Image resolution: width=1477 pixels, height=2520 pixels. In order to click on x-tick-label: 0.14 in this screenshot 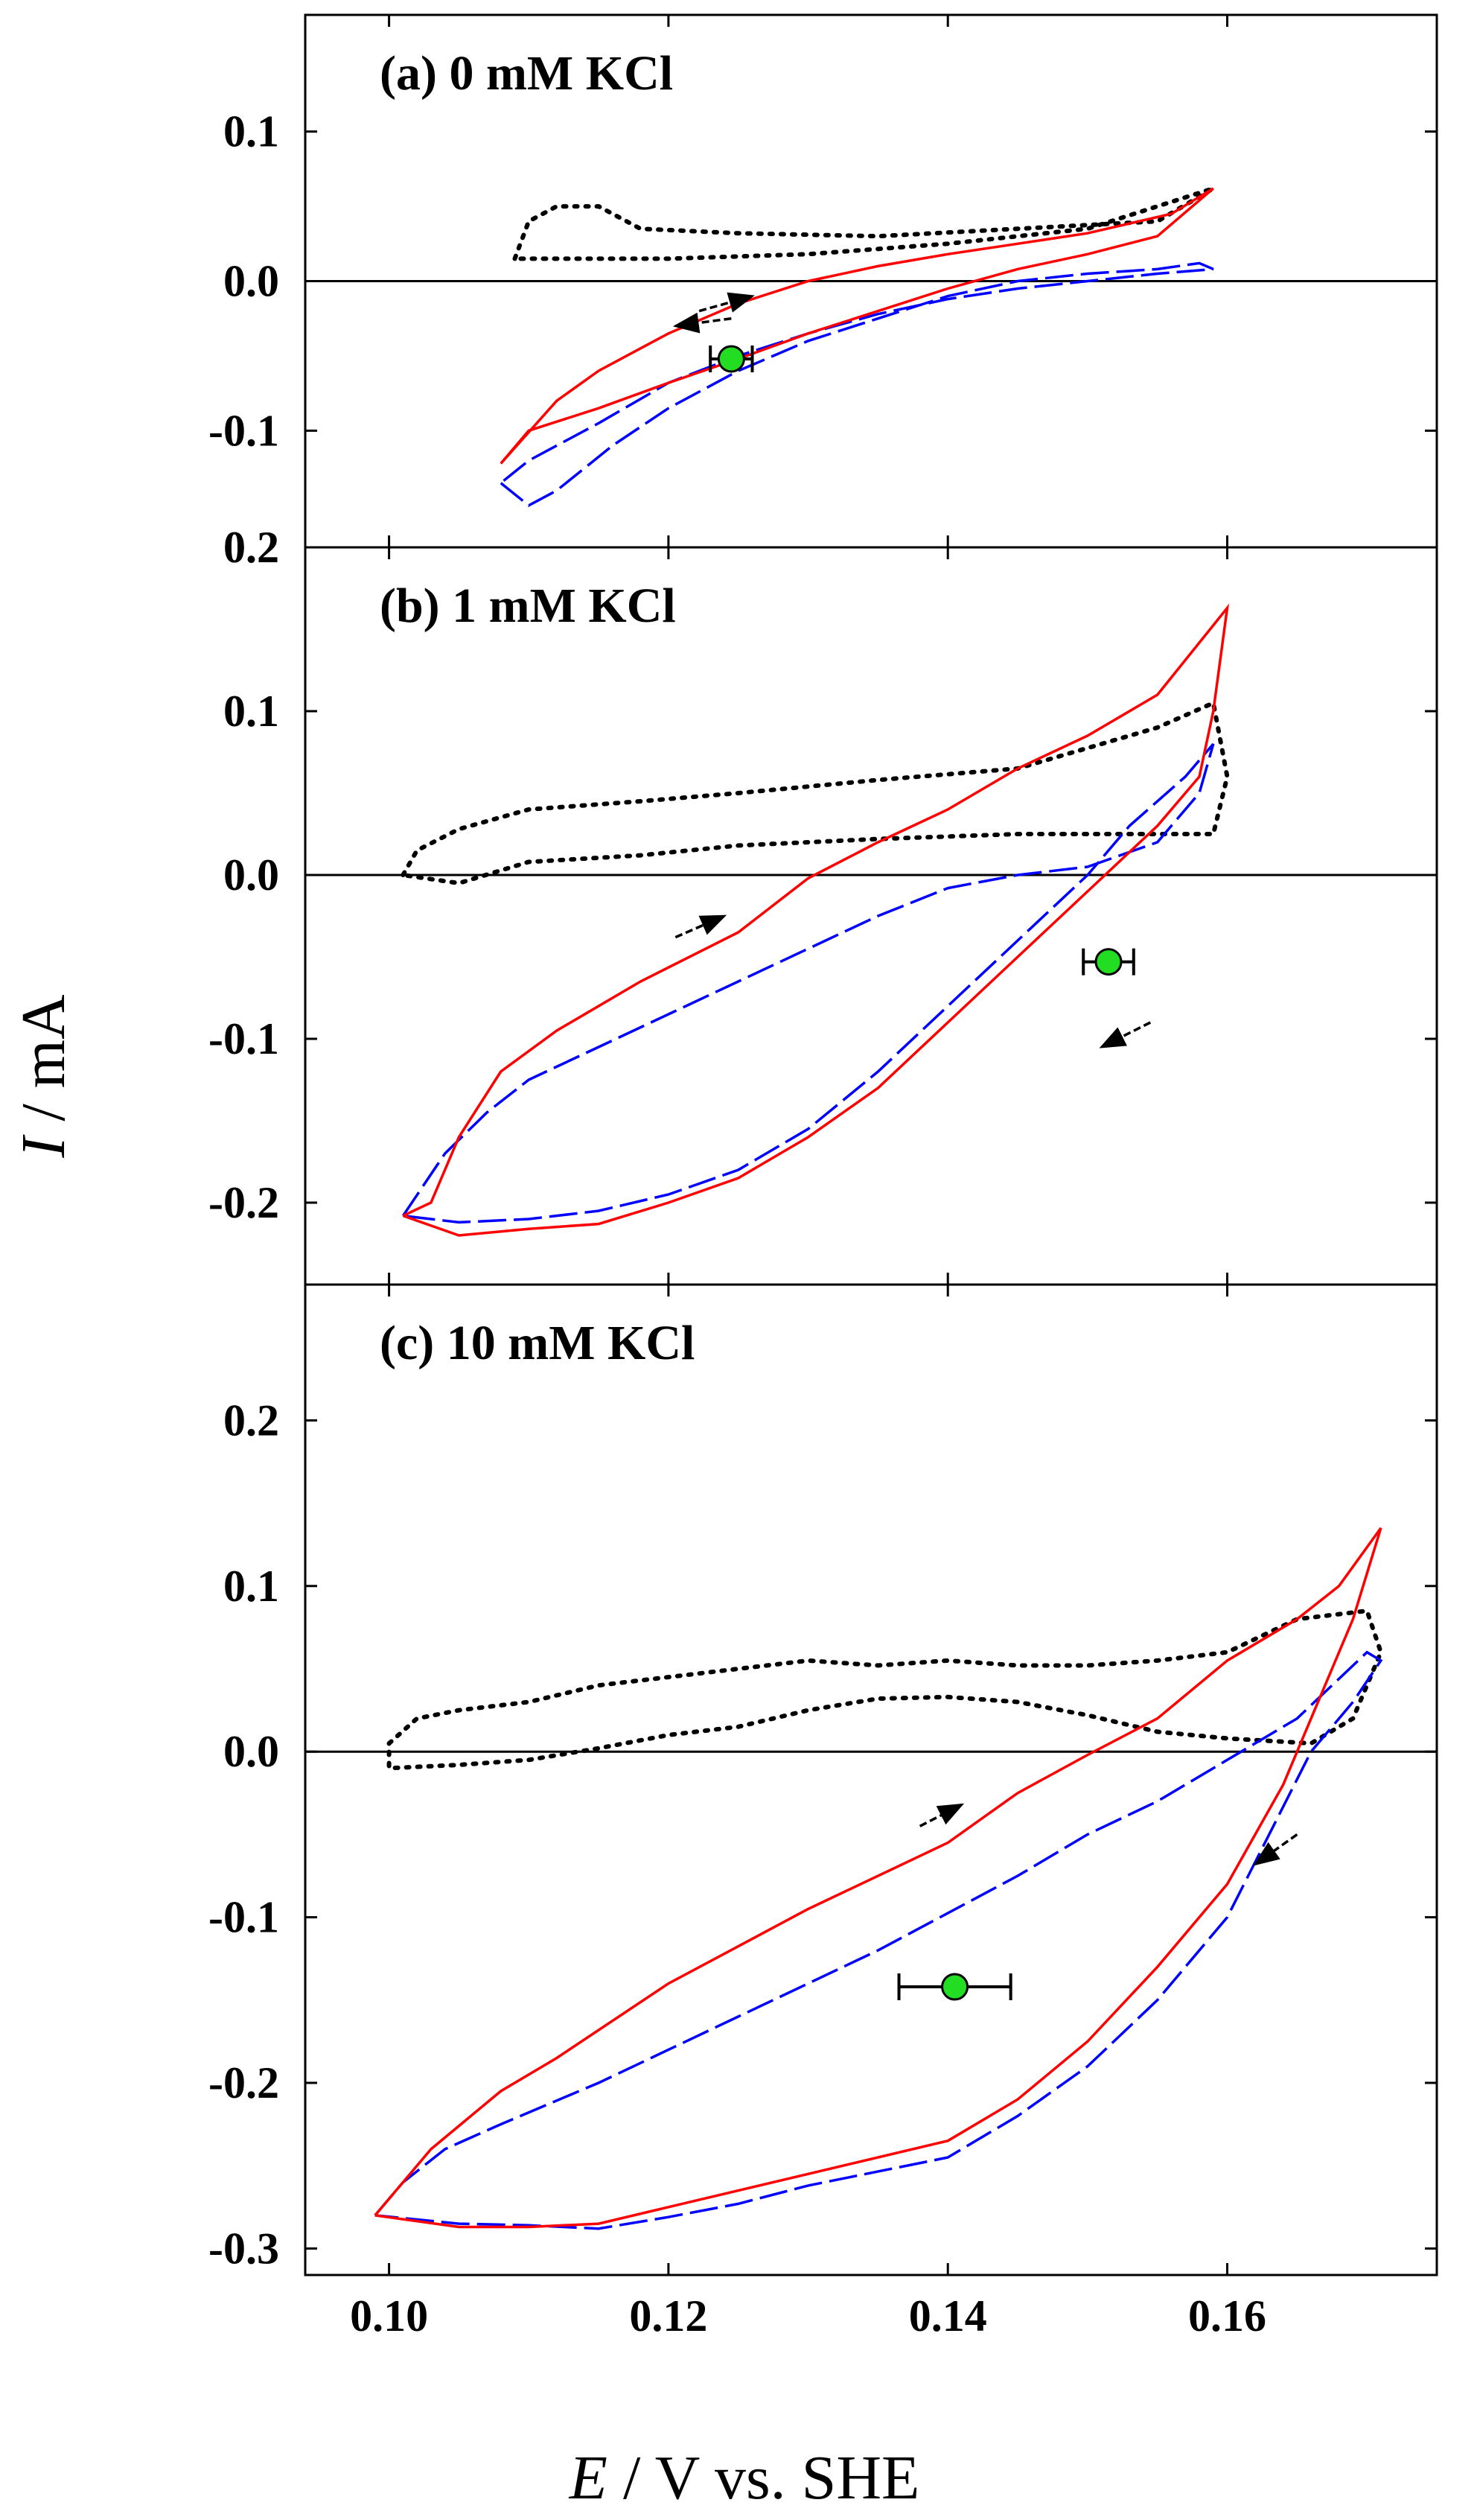, I will do `click(948, 2316)`.